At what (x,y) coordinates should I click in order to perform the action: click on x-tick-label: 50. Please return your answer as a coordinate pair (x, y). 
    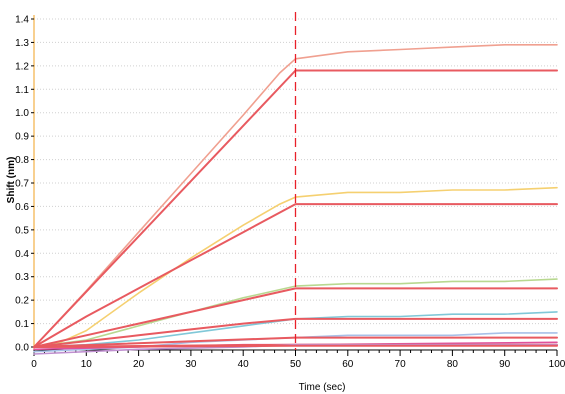
    Looking at the image, I should click on (296, 364).